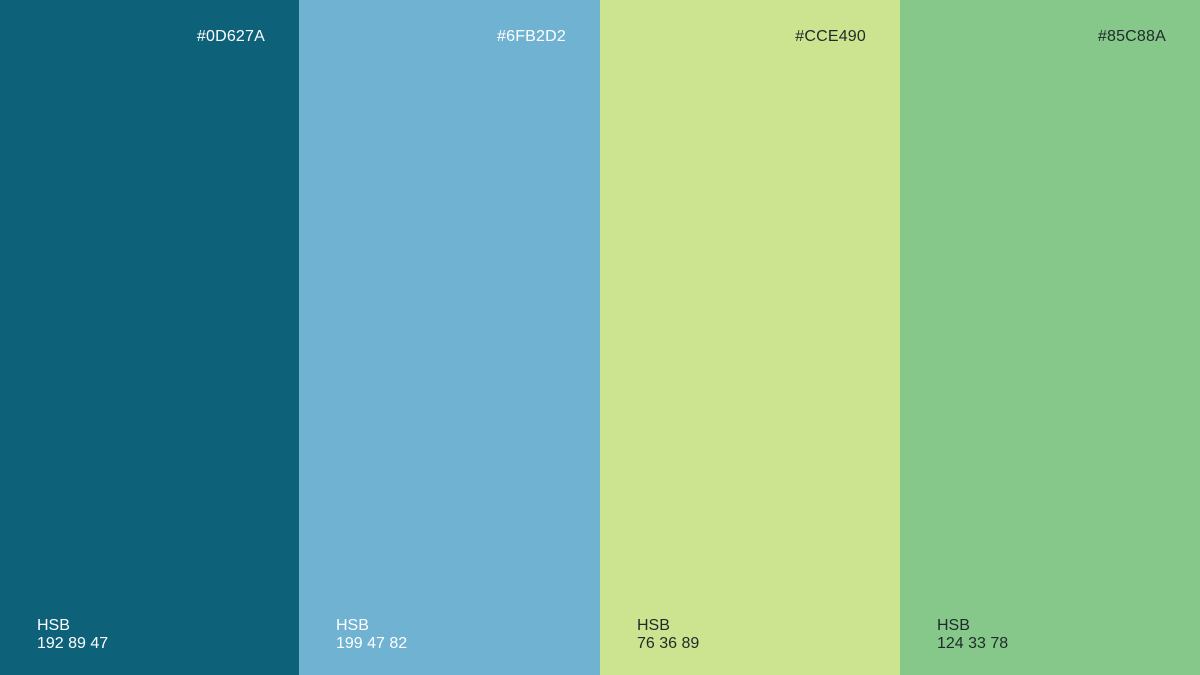  Describe the element at coordinates (73, 643) in the screenshot. I see `hsb-values: 192 89 47` at that location.